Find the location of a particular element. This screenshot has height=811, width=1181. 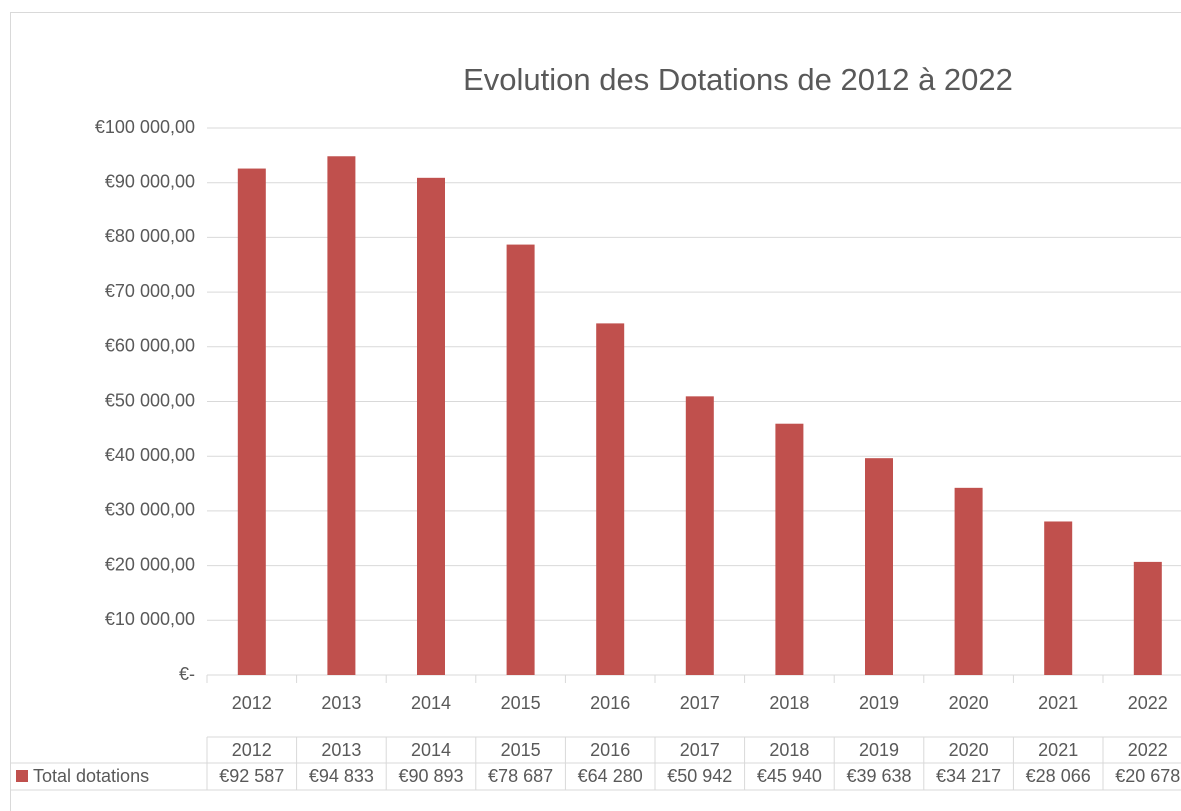

x-tick-label: 2021 is located at coordinates (1058, 703).